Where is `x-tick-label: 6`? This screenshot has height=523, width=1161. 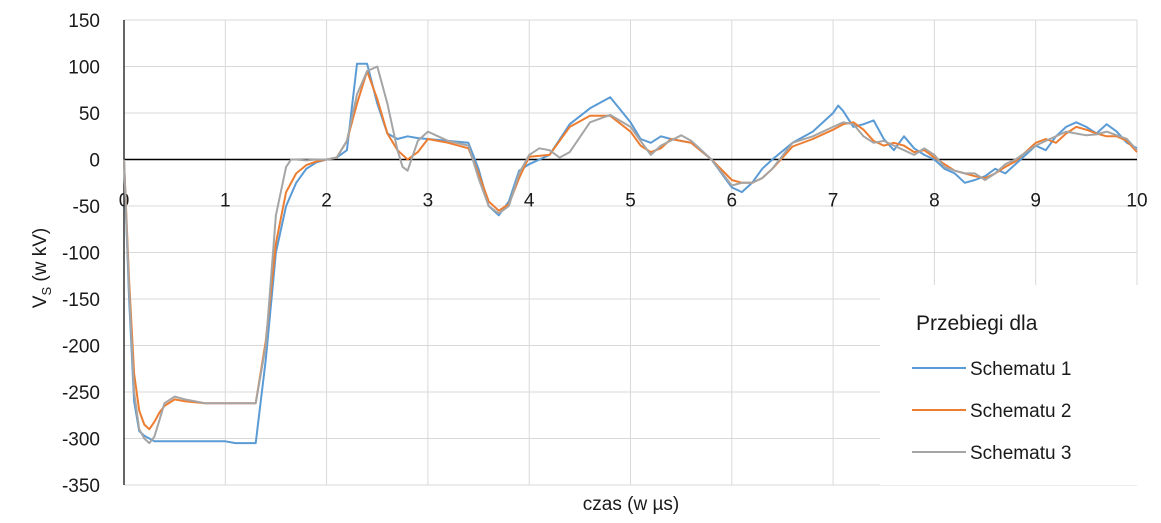 x-tick-label: 6 is located at coordinates (732, 201).